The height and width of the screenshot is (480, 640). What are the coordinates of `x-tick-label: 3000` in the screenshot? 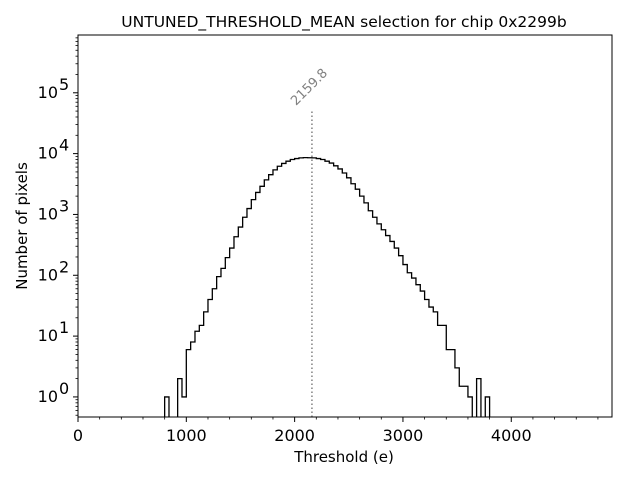 It's located at (403, 435).